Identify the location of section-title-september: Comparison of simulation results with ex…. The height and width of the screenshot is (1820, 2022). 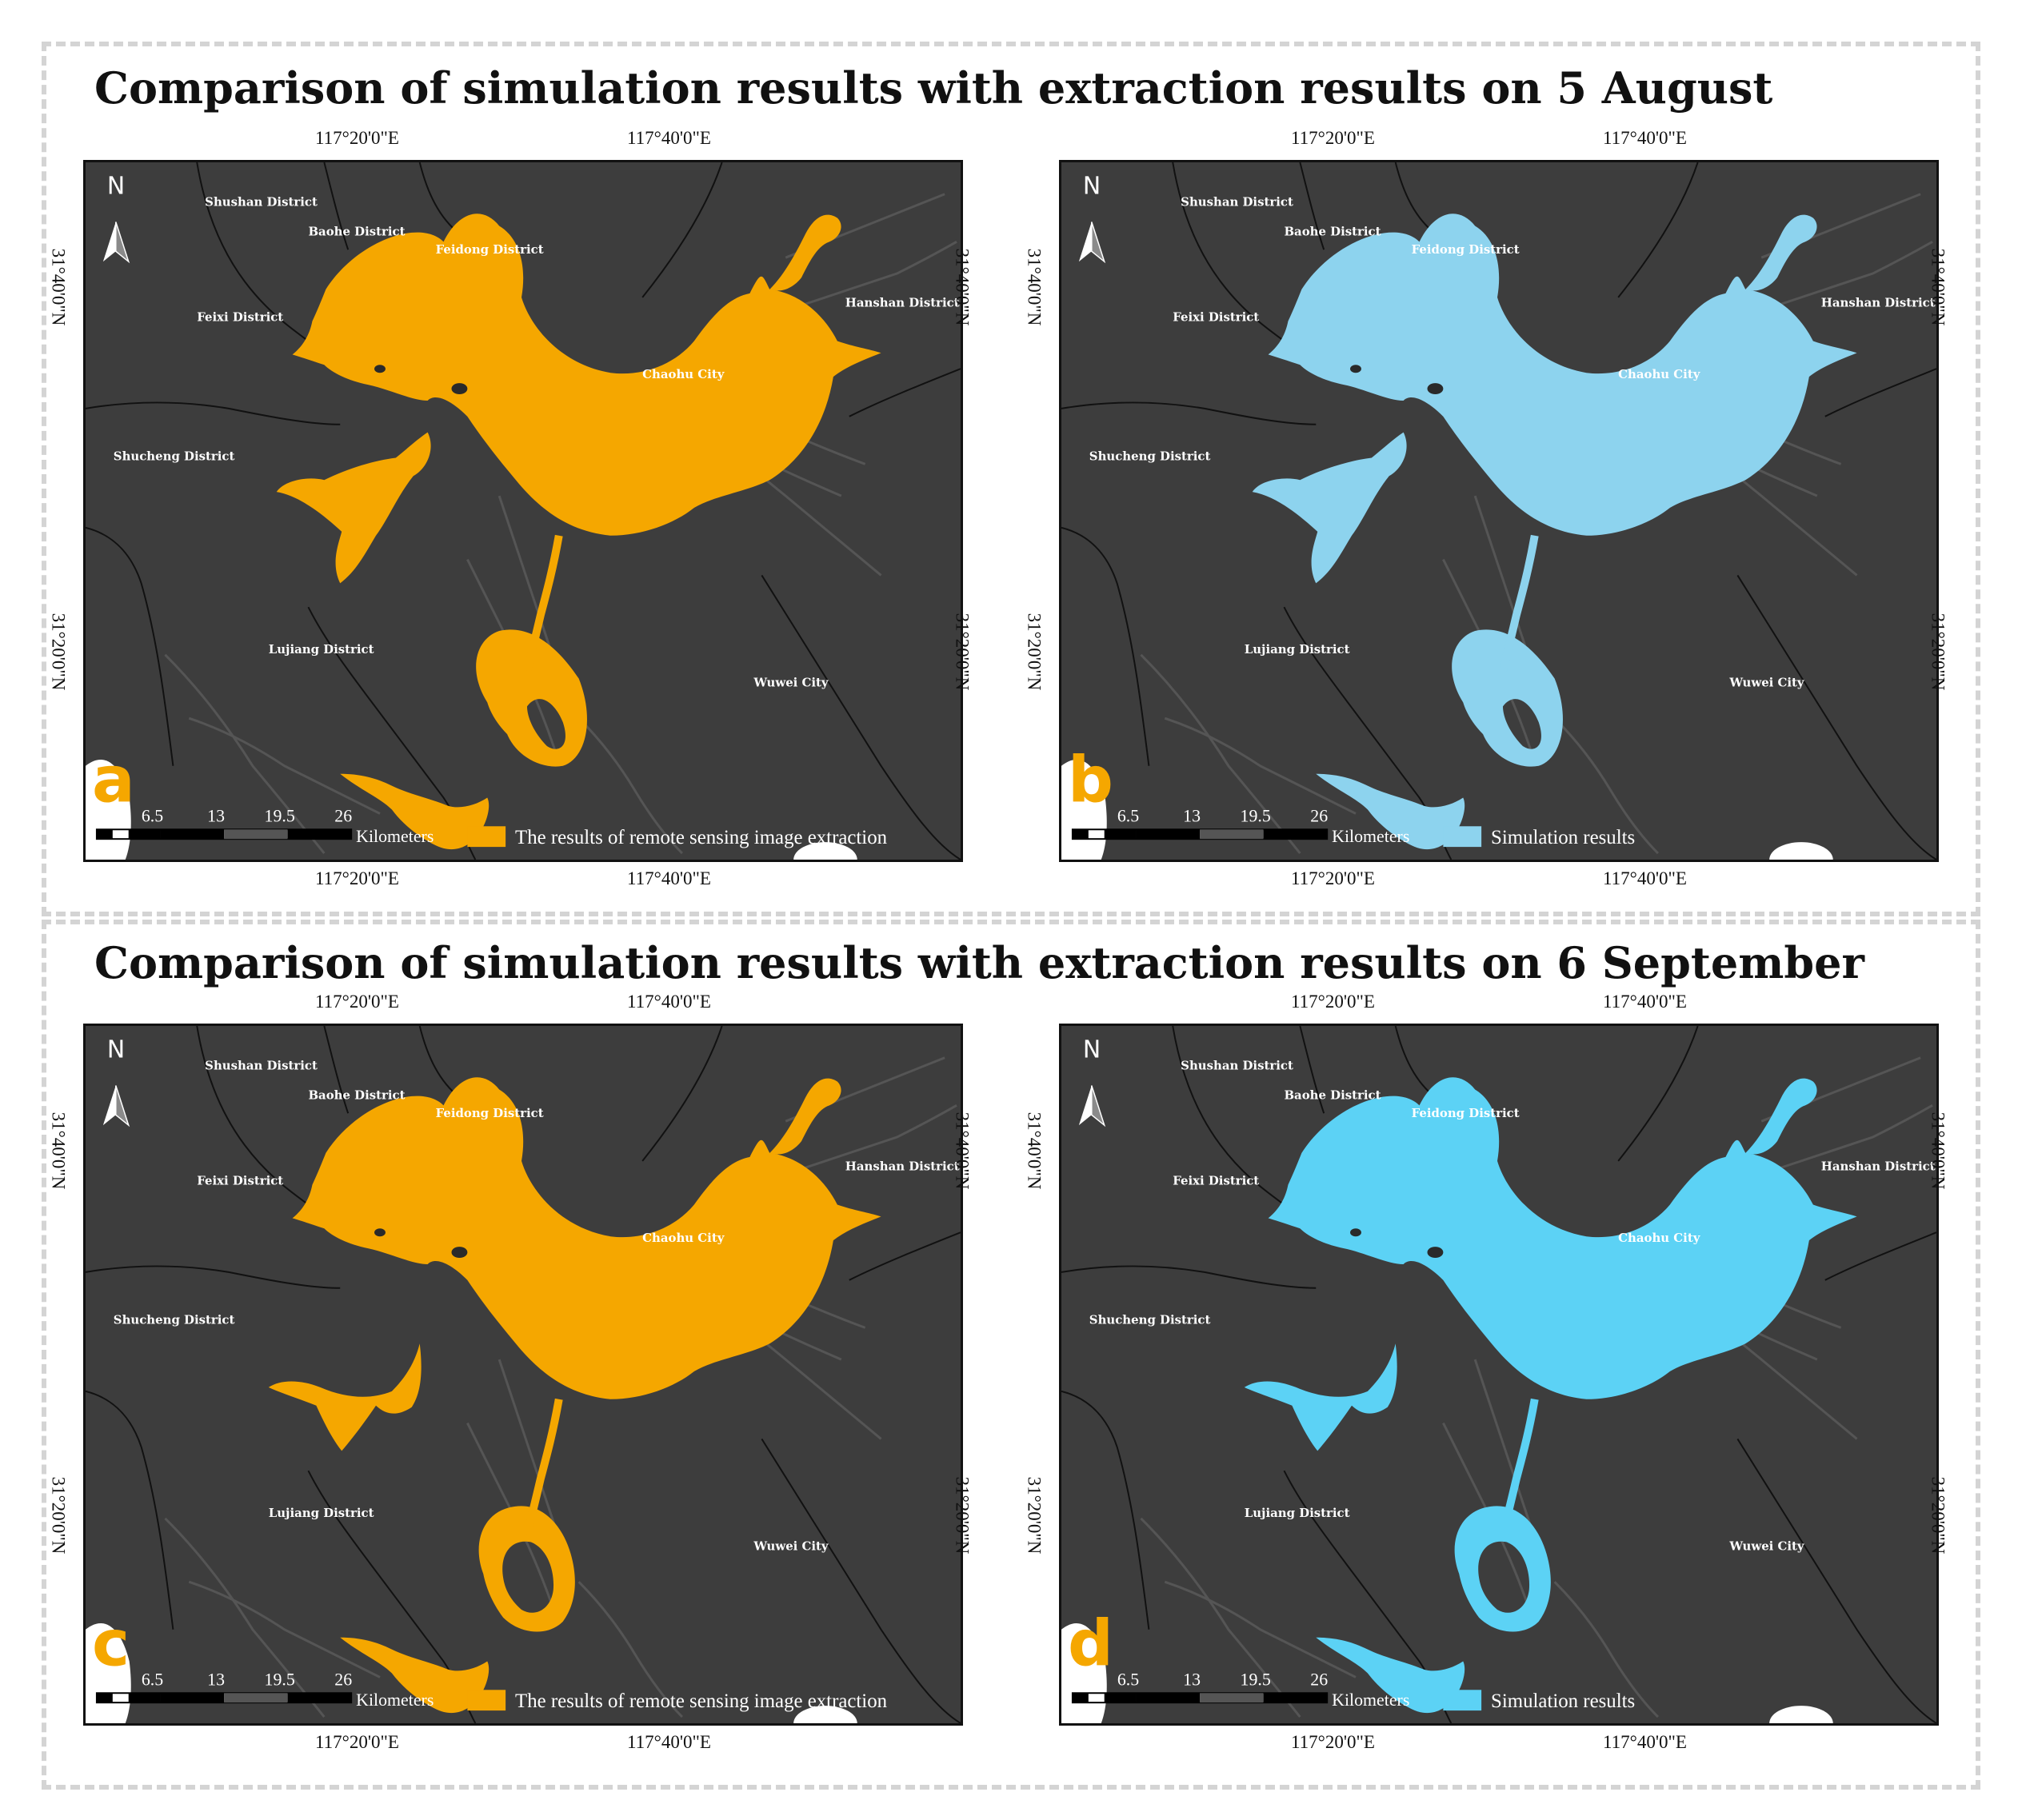
(979, 962).